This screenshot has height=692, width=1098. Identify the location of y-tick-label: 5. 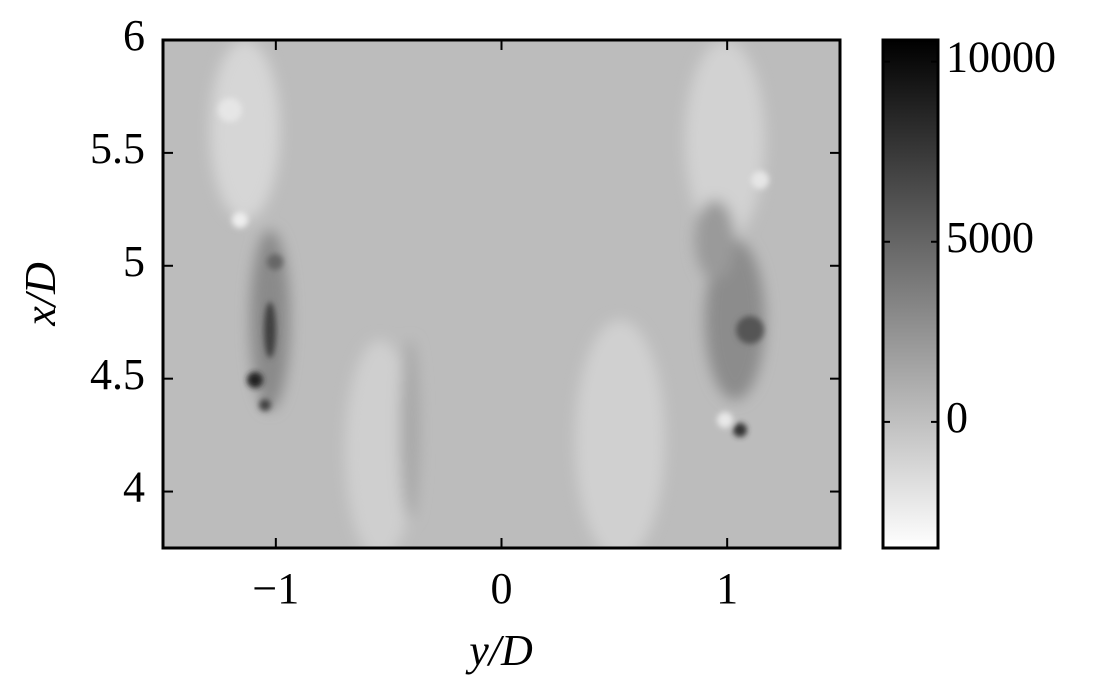
(134, 261).